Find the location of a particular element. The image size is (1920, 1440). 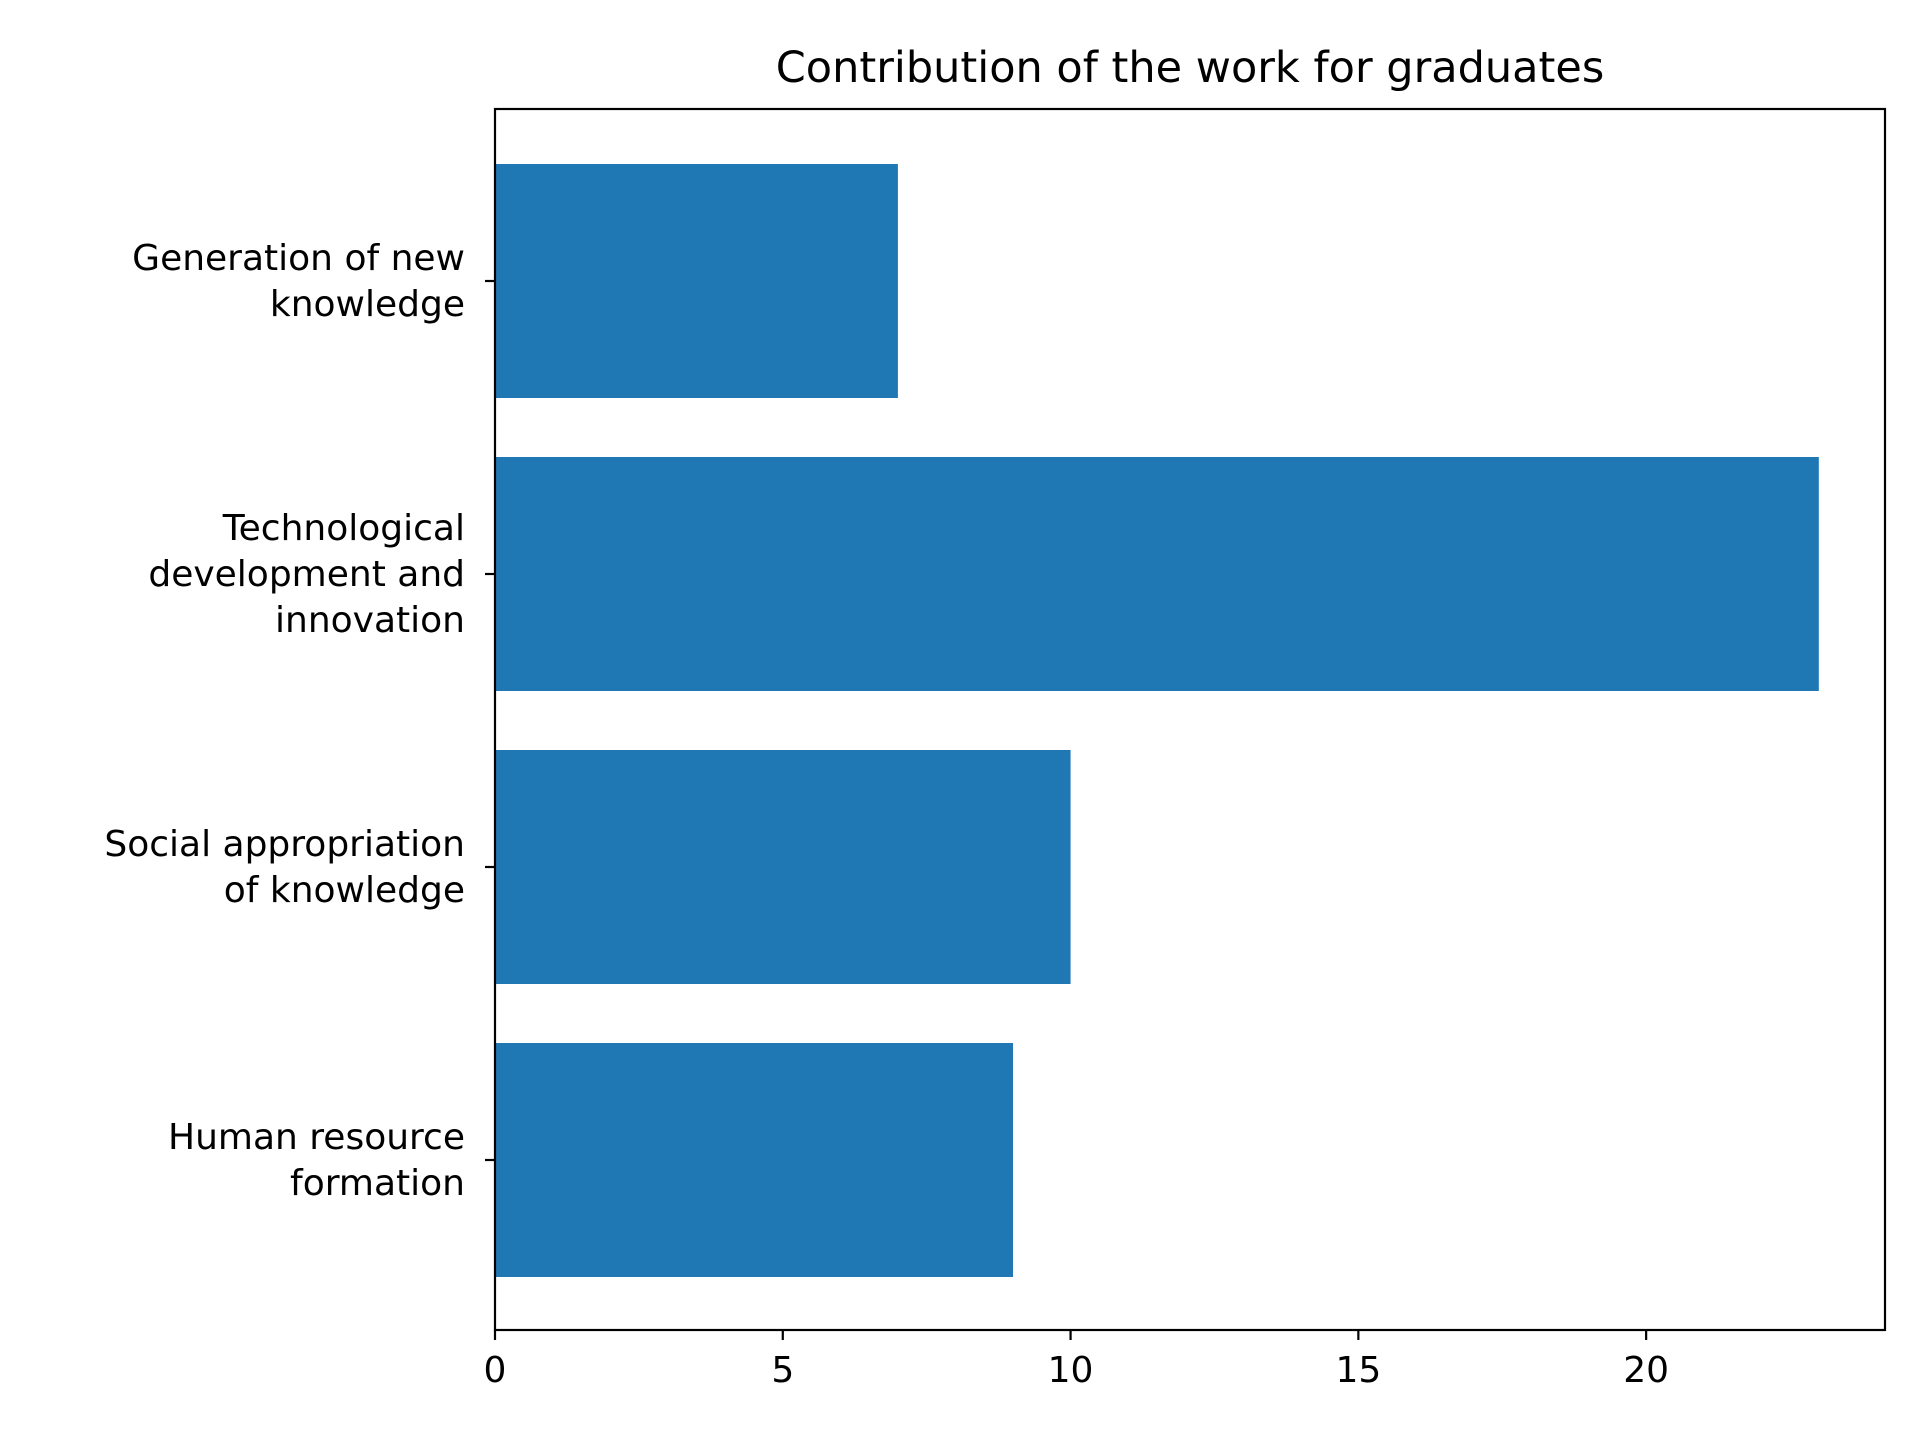

x-tick-label-3: 15 is located at coordinates (1358, 1370).